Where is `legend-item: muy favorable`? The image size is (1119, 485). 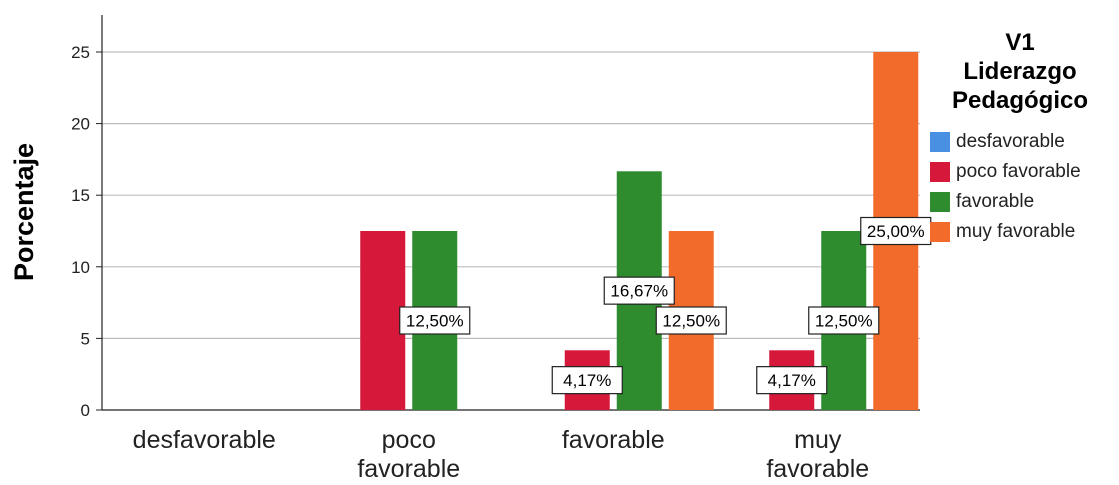 legend-item: muy favorable is located at coordinates (1022, 232).